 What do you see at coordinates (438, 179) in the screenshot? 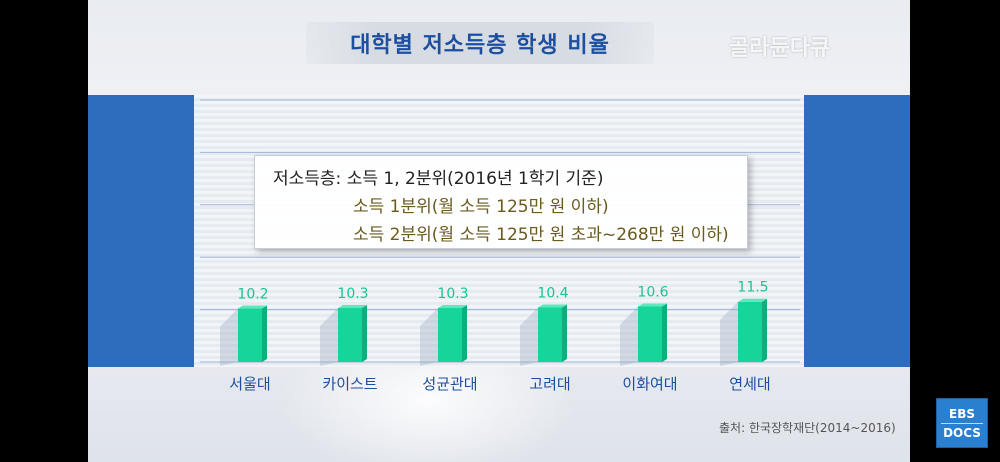
I see `definition-line-1: 저소득층: 소득 1, 2분위(2016년 1학기 기준)` at bounding box center [438, 179].